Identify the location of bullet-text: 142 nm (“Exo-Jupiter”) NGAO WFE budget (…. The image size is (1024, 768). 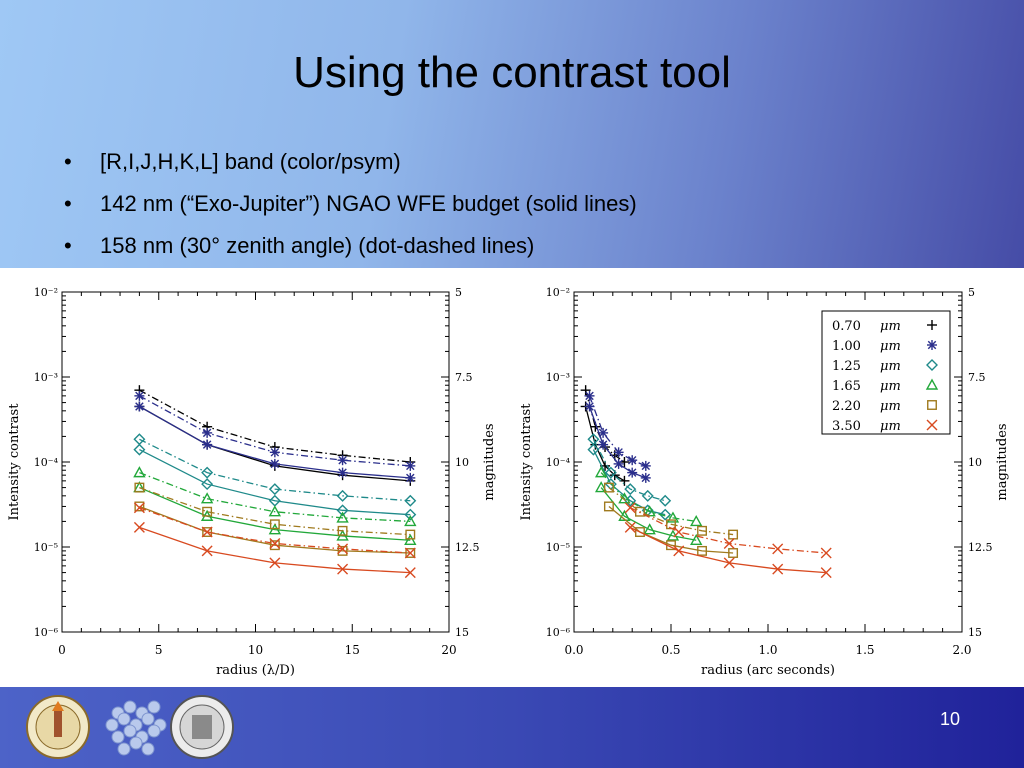
(368, 203).